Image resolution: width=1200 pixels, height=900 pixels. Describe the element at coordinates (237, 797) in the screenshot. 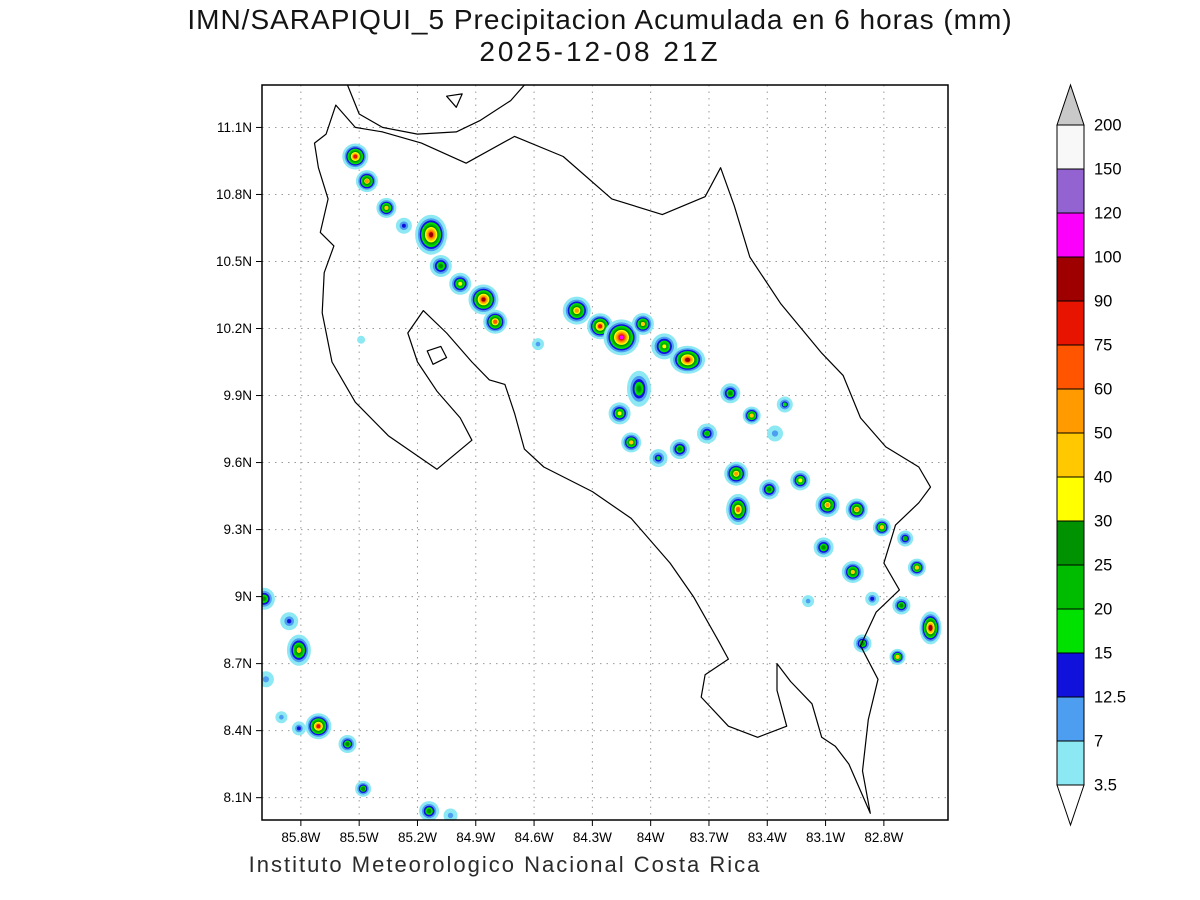

I see `lat-tick-label: 8.1N` at that location.